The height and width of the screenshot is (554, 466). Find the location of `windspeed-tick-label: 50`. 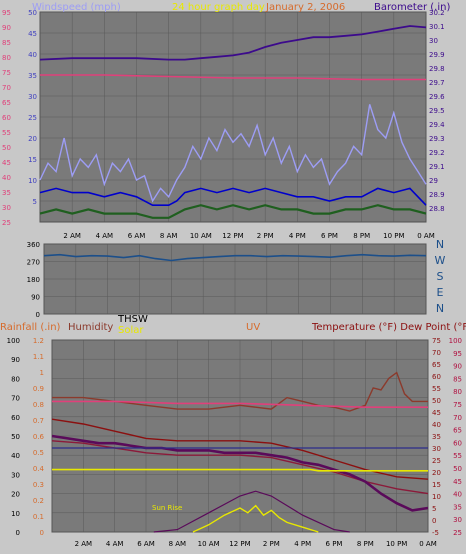

windspeed-tick-label: 50 is located at coordinates (32, 13).